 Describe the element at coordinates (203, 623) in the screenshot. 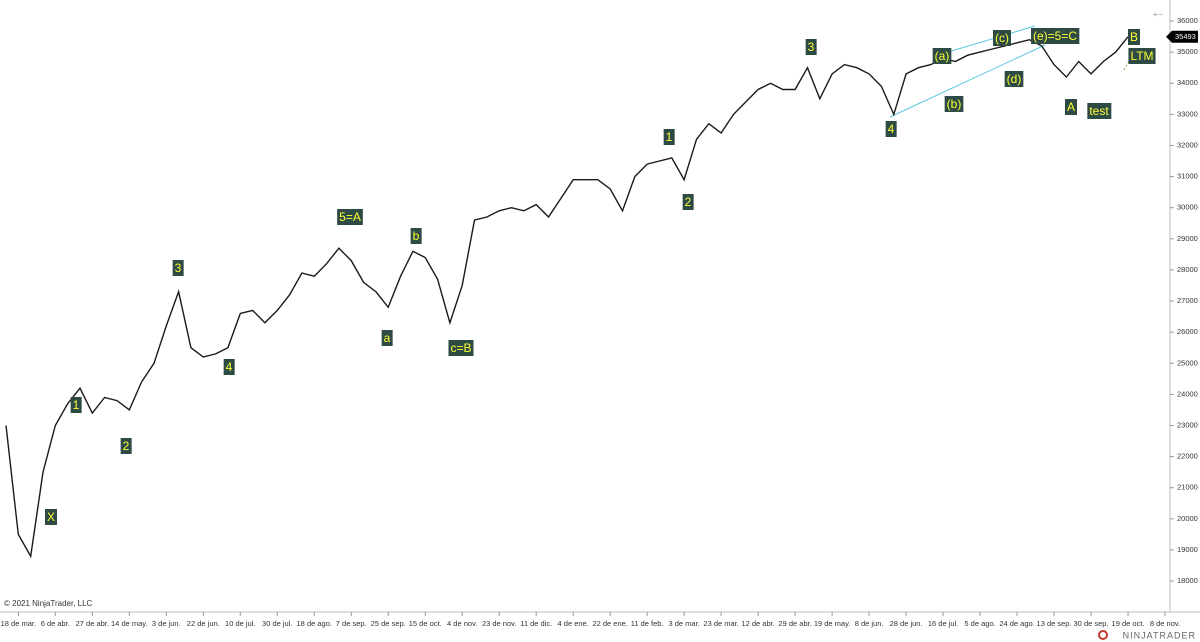

I see `x-tick-label: 22 de jun.` at that location.